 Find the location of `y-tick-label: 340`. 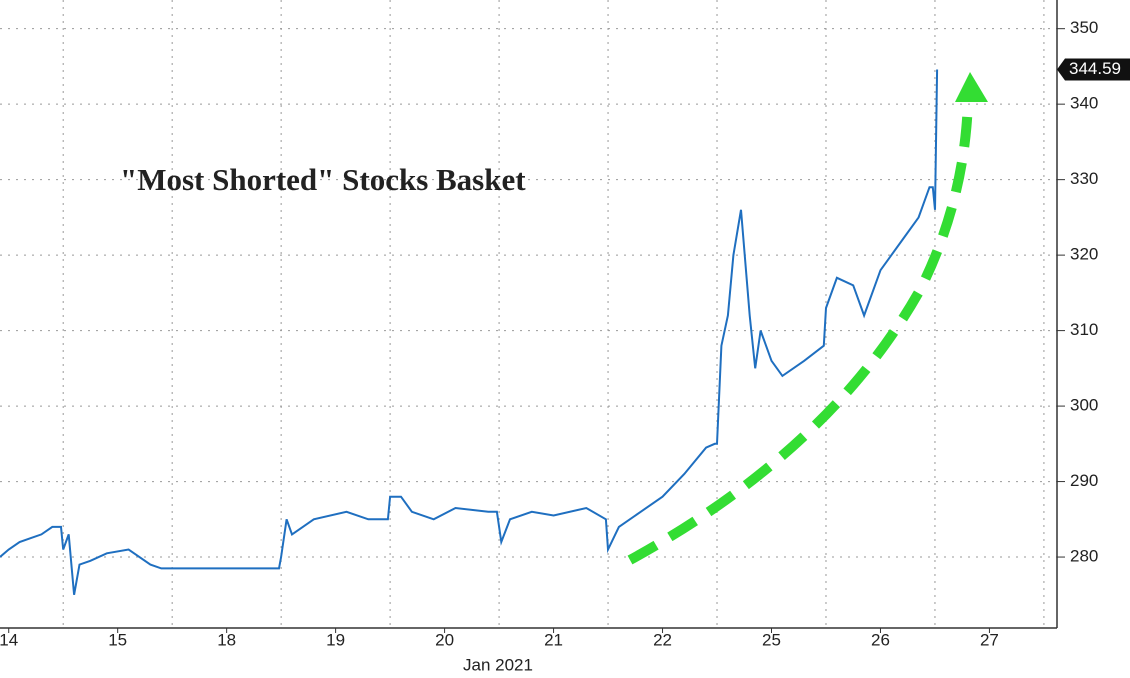

y-tick-label: 340 is located at coordinates (1084, 103).